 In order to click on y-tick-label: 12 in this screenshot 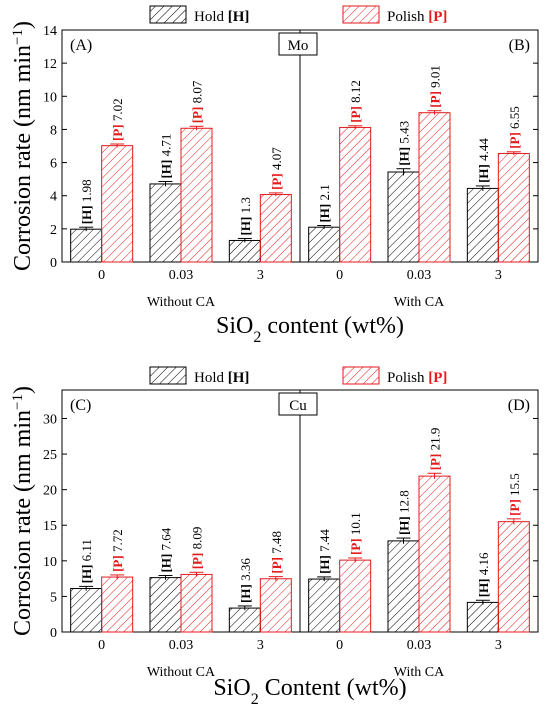, I will do `click(50, 64)`.